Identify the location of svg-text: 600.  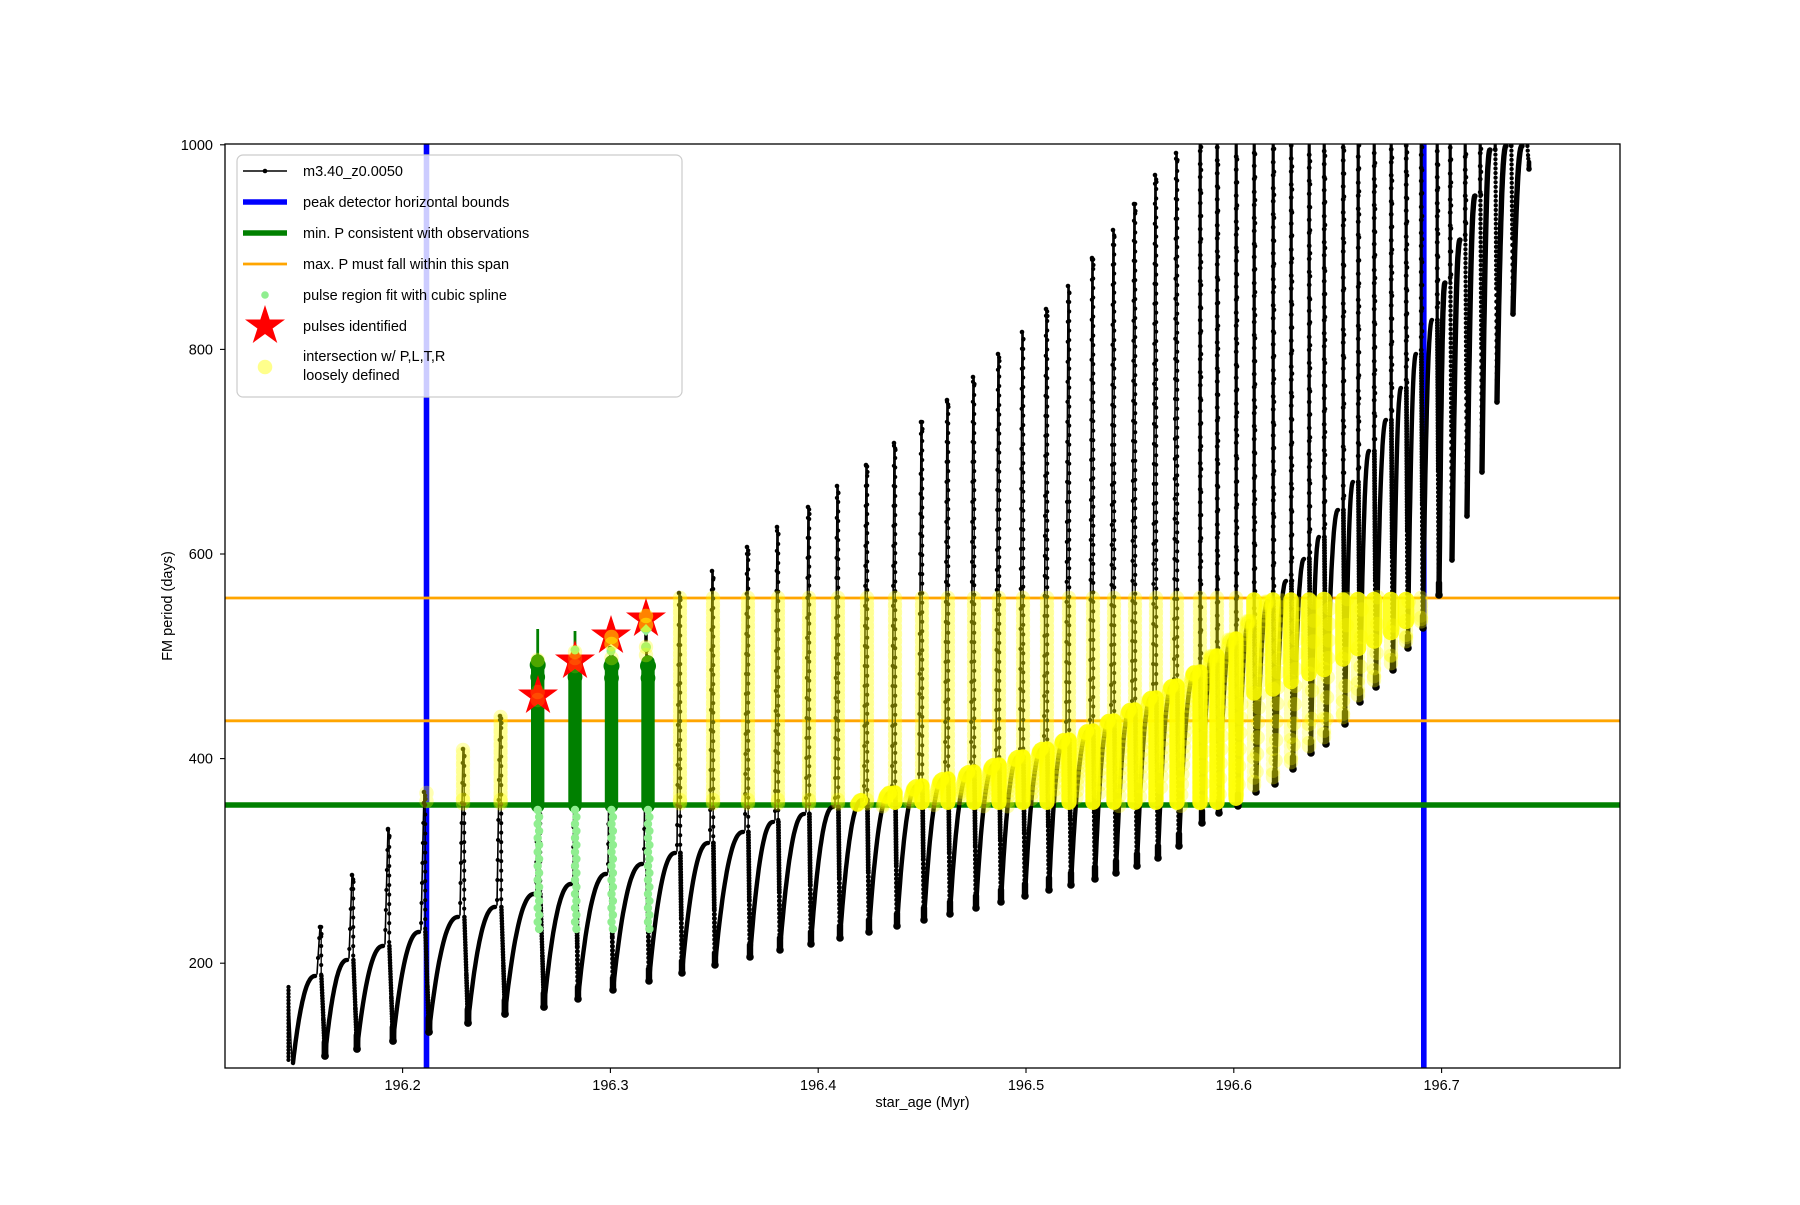
(201, 555).